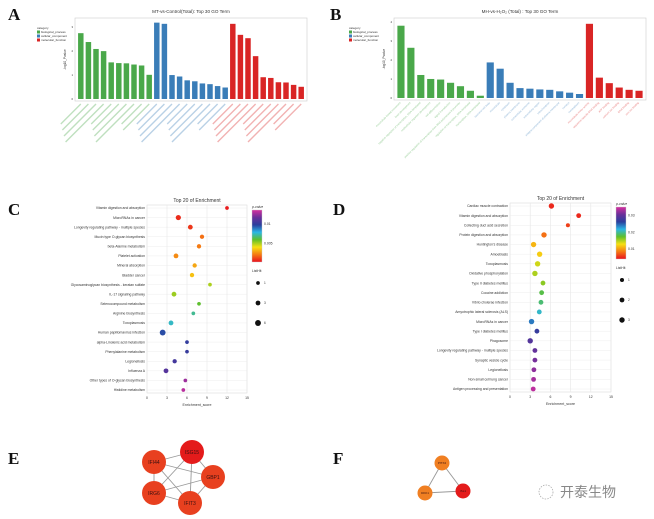 The image size is (654, 519). Describe the element at coordinates (542, 118) in the screenshot. I see `x-tick-label: integral component of plasma membrane` at that location.